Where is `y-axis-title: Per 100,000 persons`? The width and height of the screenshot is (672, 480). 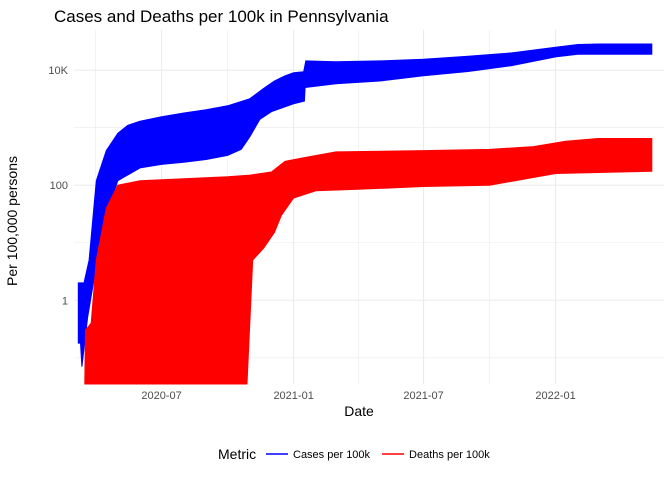
y-axis-title: Per 100,000 persons is located at coordinates (12, 221).